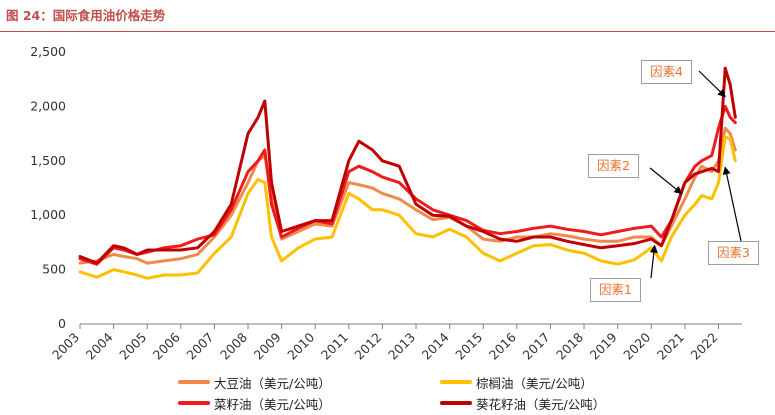  What do you see at coordinates (132, 346) in the screenshot?
I see `x-tick-label: 2005` at bounding box center [132, 346].